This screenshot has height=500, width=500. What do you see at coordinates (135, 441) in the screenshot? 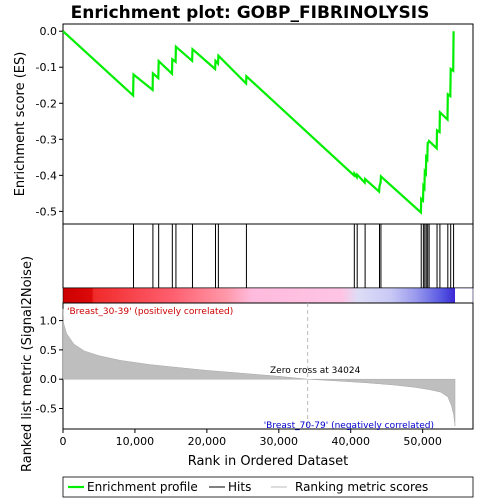
I see `x-tick-label: 10,000` at bounding box center [135, 441].